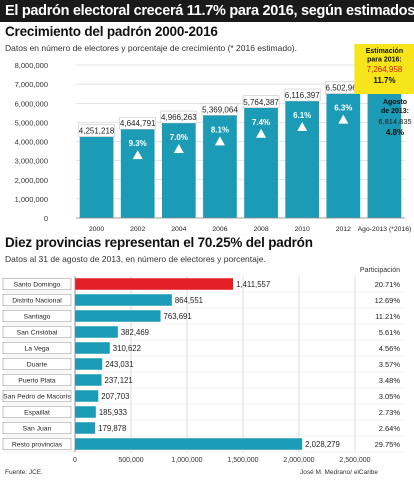 Image resolution: width=414 pixels, height=480 pixels. Describe the element at coordinates (343, 108) in the screenshot. I see `growth-label: 6.3%` at that location.